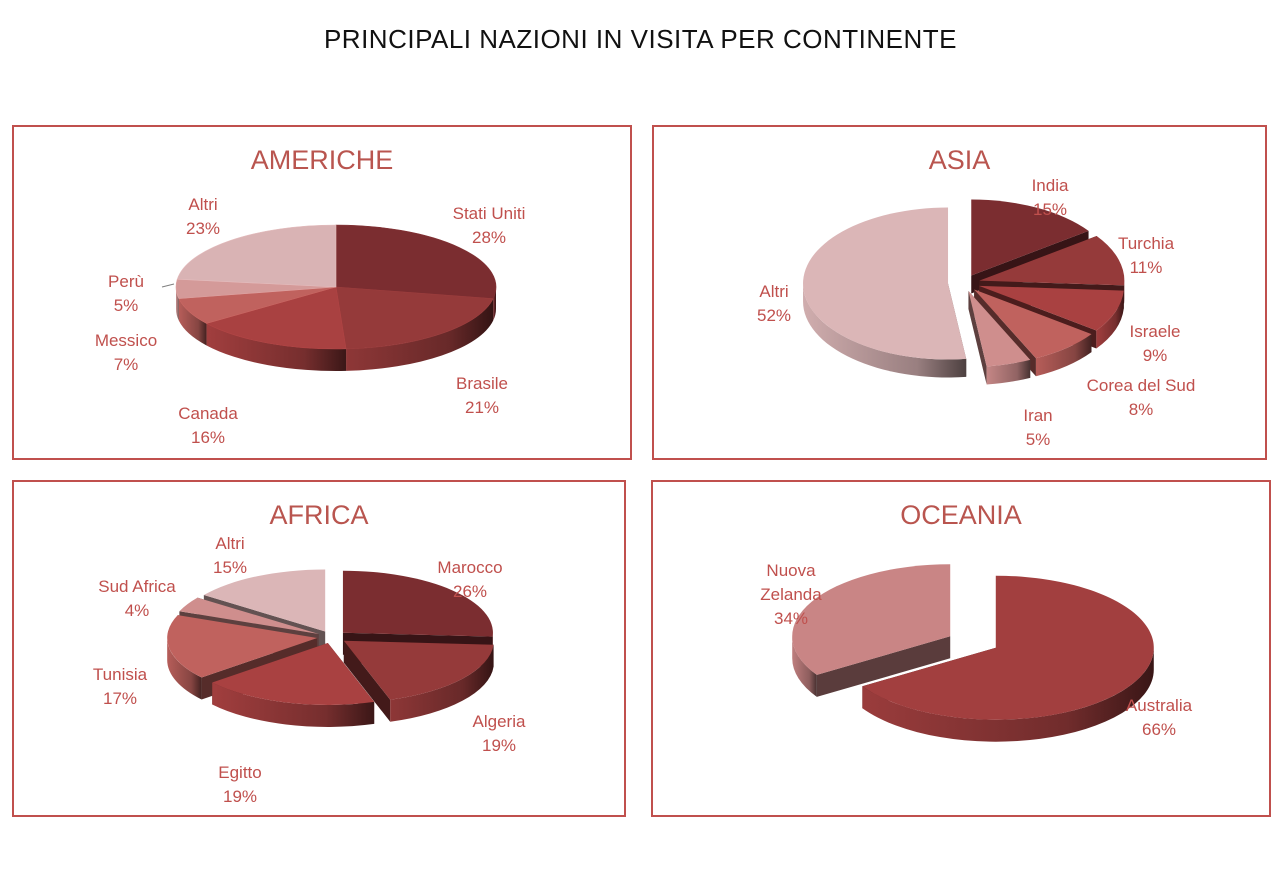 The image size is (1281, 895). What do you see at coordinates (1146, 255) in the screenshot?
I see `data-label-turchia: Turchia 11%` at bounding box center [1146, 255].